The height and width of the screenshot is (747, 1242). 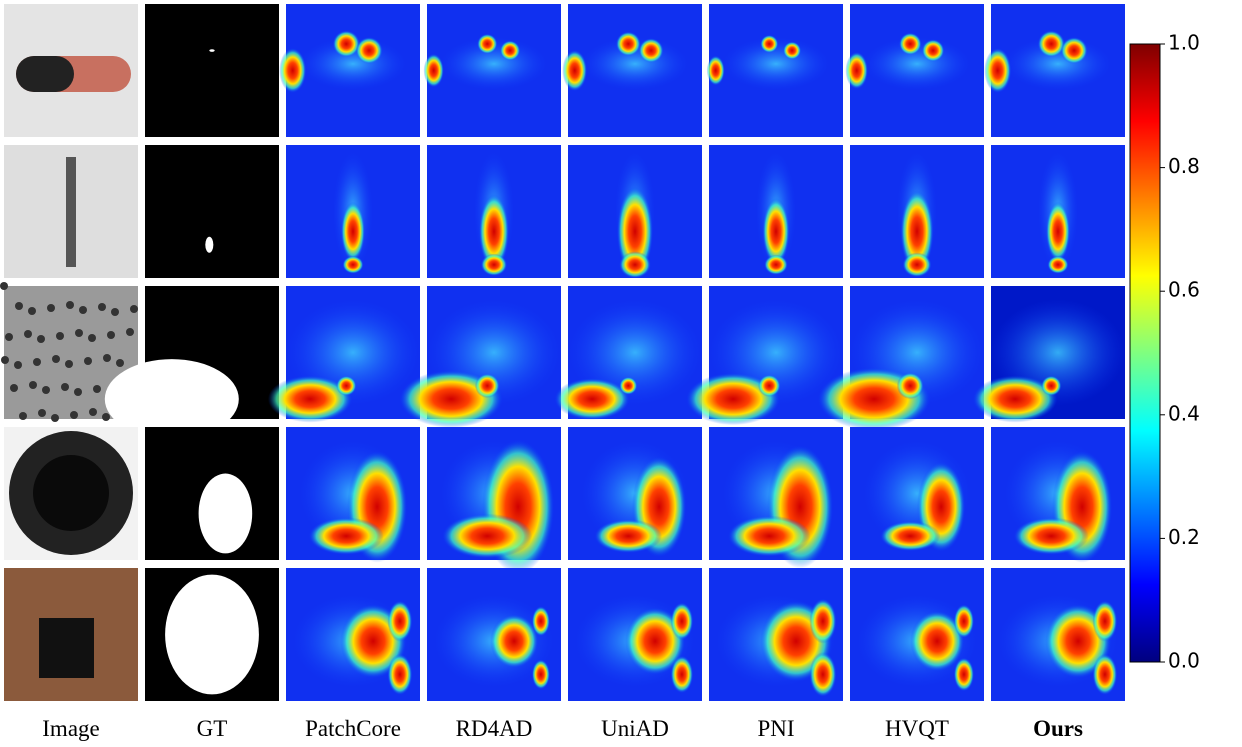 I want to click on column-label: PatchCore, so click(x=353, y=728).